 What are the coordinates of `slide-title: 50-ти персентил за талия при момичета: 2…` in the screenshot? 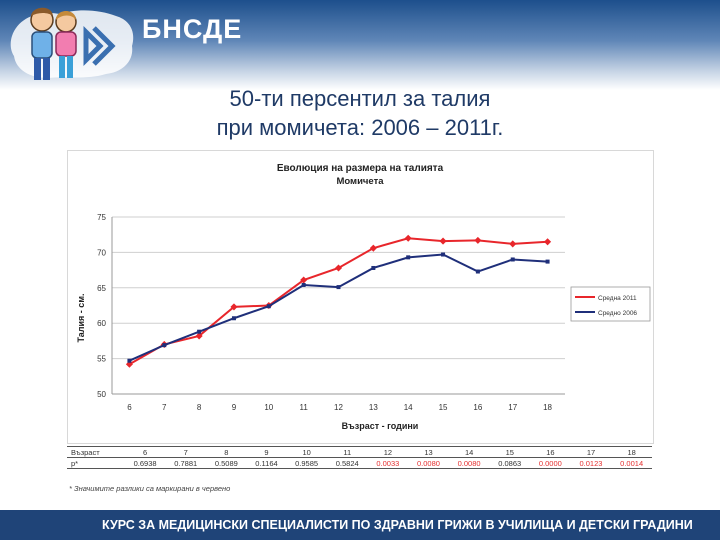 It's located at (360, 113).